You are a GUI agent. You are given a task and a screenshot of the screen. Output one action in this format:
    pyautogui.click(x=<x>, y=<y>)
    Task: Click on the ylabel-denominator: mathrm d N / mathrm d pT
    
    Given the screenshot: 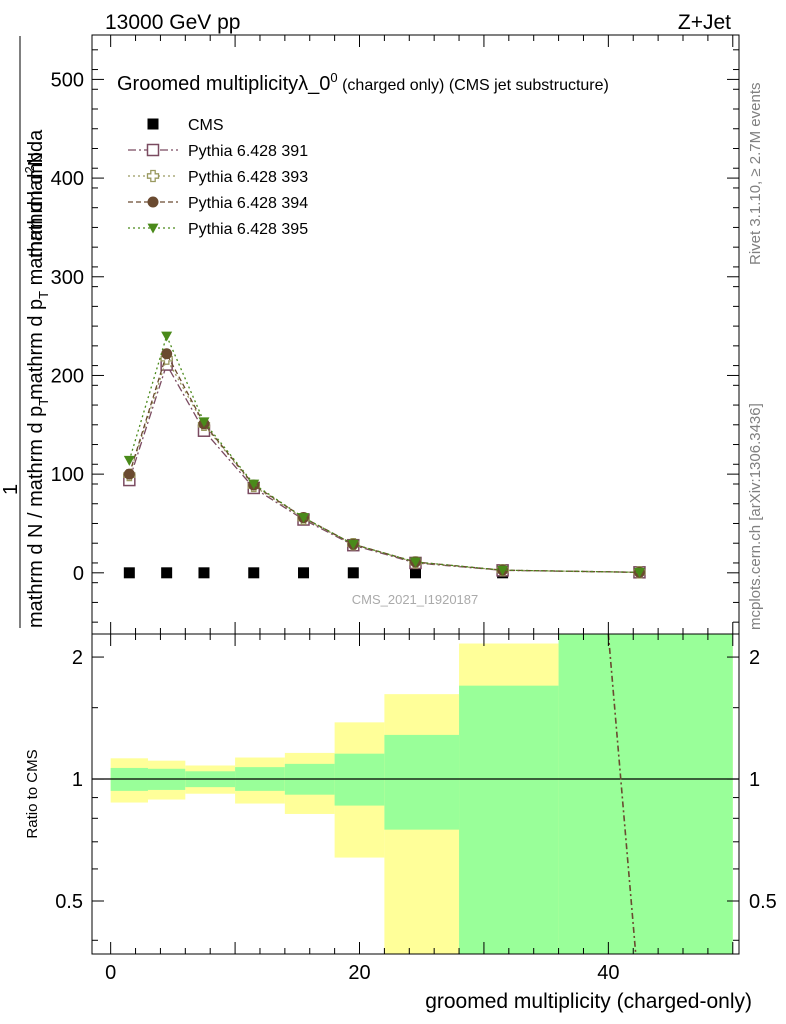 What is the action you would take?
    pyautogui.click(x=38, y=513)
    